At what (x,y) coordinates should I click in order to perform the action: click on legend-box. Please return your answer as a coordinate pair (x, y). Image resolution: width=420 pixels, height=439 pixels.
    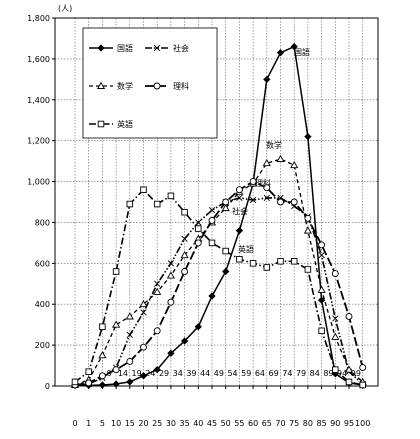
    Looking at the image, I should click on (150, 83).